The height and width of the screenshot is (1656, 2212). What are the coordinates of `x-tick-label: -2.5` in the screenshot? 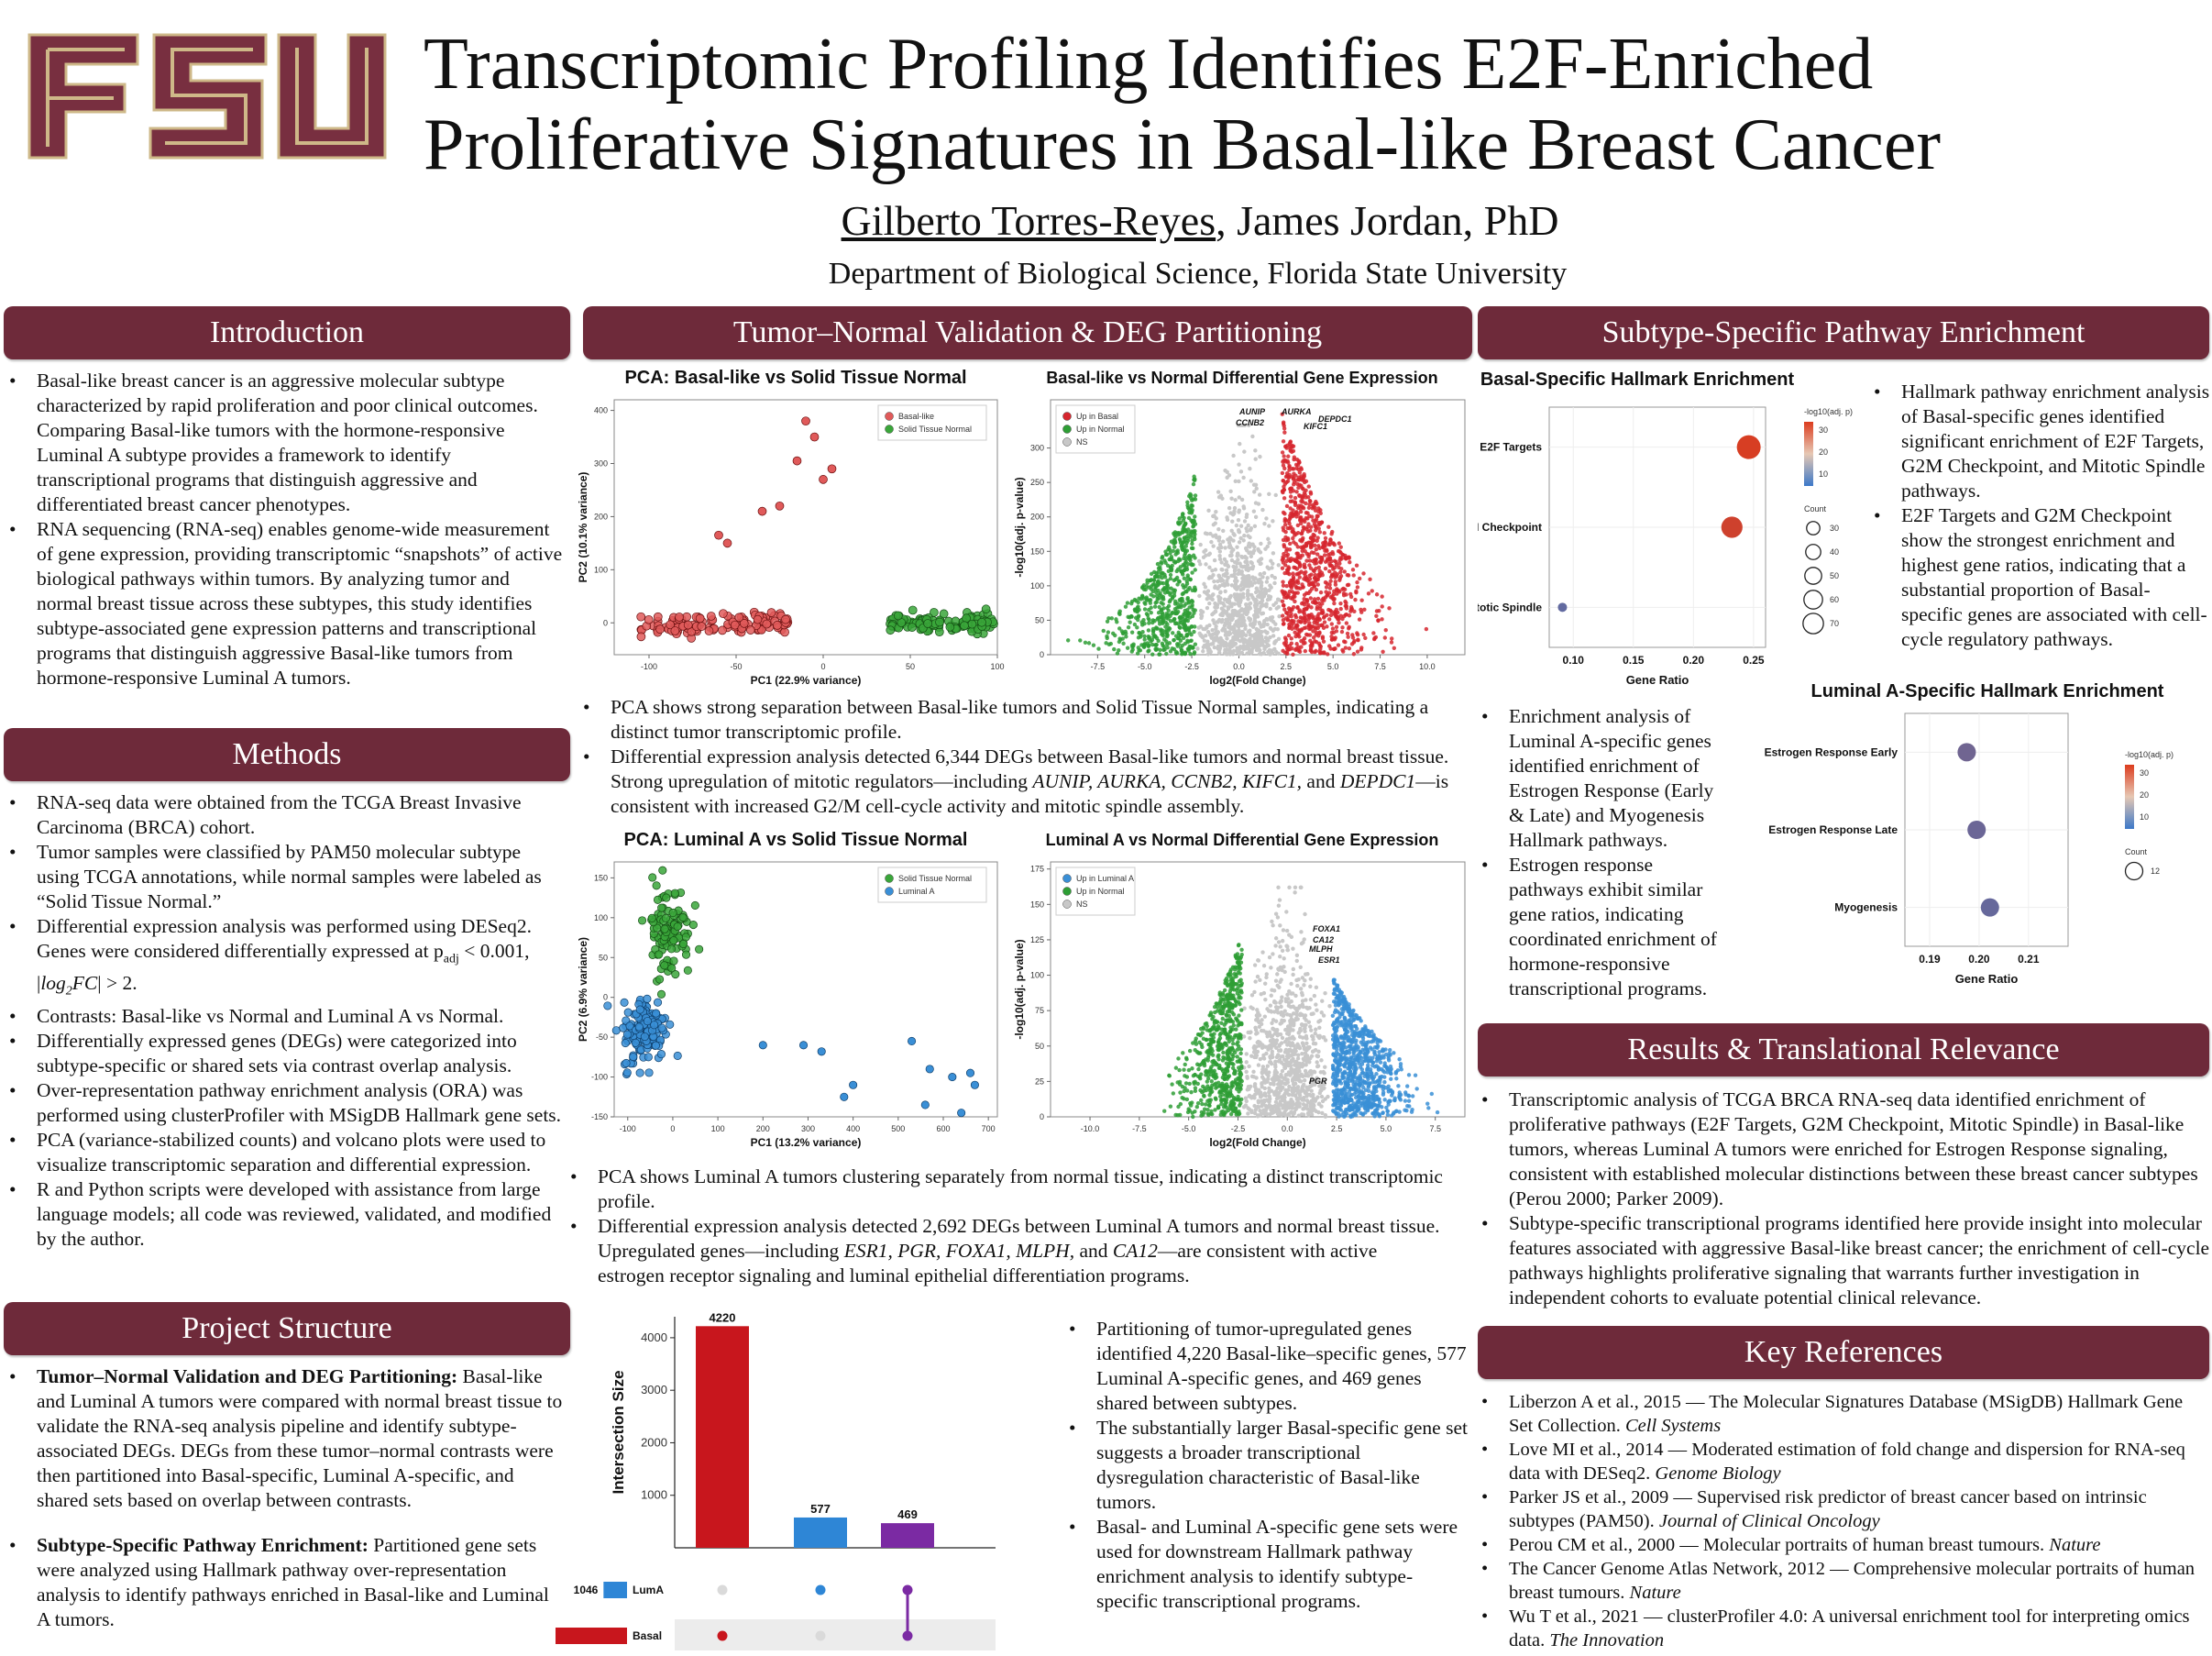 It's located at (1191, 666).